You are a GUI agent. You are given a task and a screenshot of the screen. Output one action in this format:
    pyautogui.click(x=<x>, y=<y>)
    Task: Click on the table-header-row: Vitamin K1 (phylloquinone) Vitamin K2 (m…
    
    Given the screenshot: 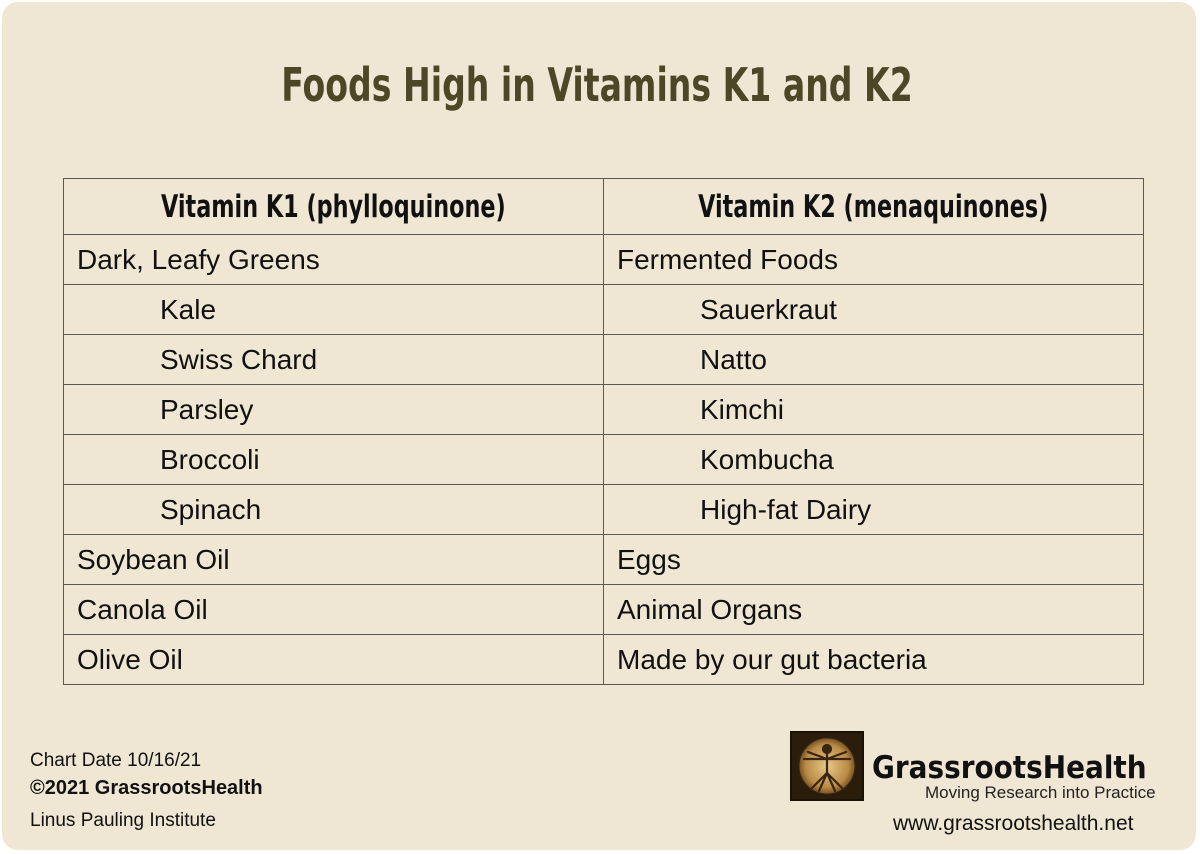 What is the action you would take?
    pyautogui.click(x=603, y=206)
    